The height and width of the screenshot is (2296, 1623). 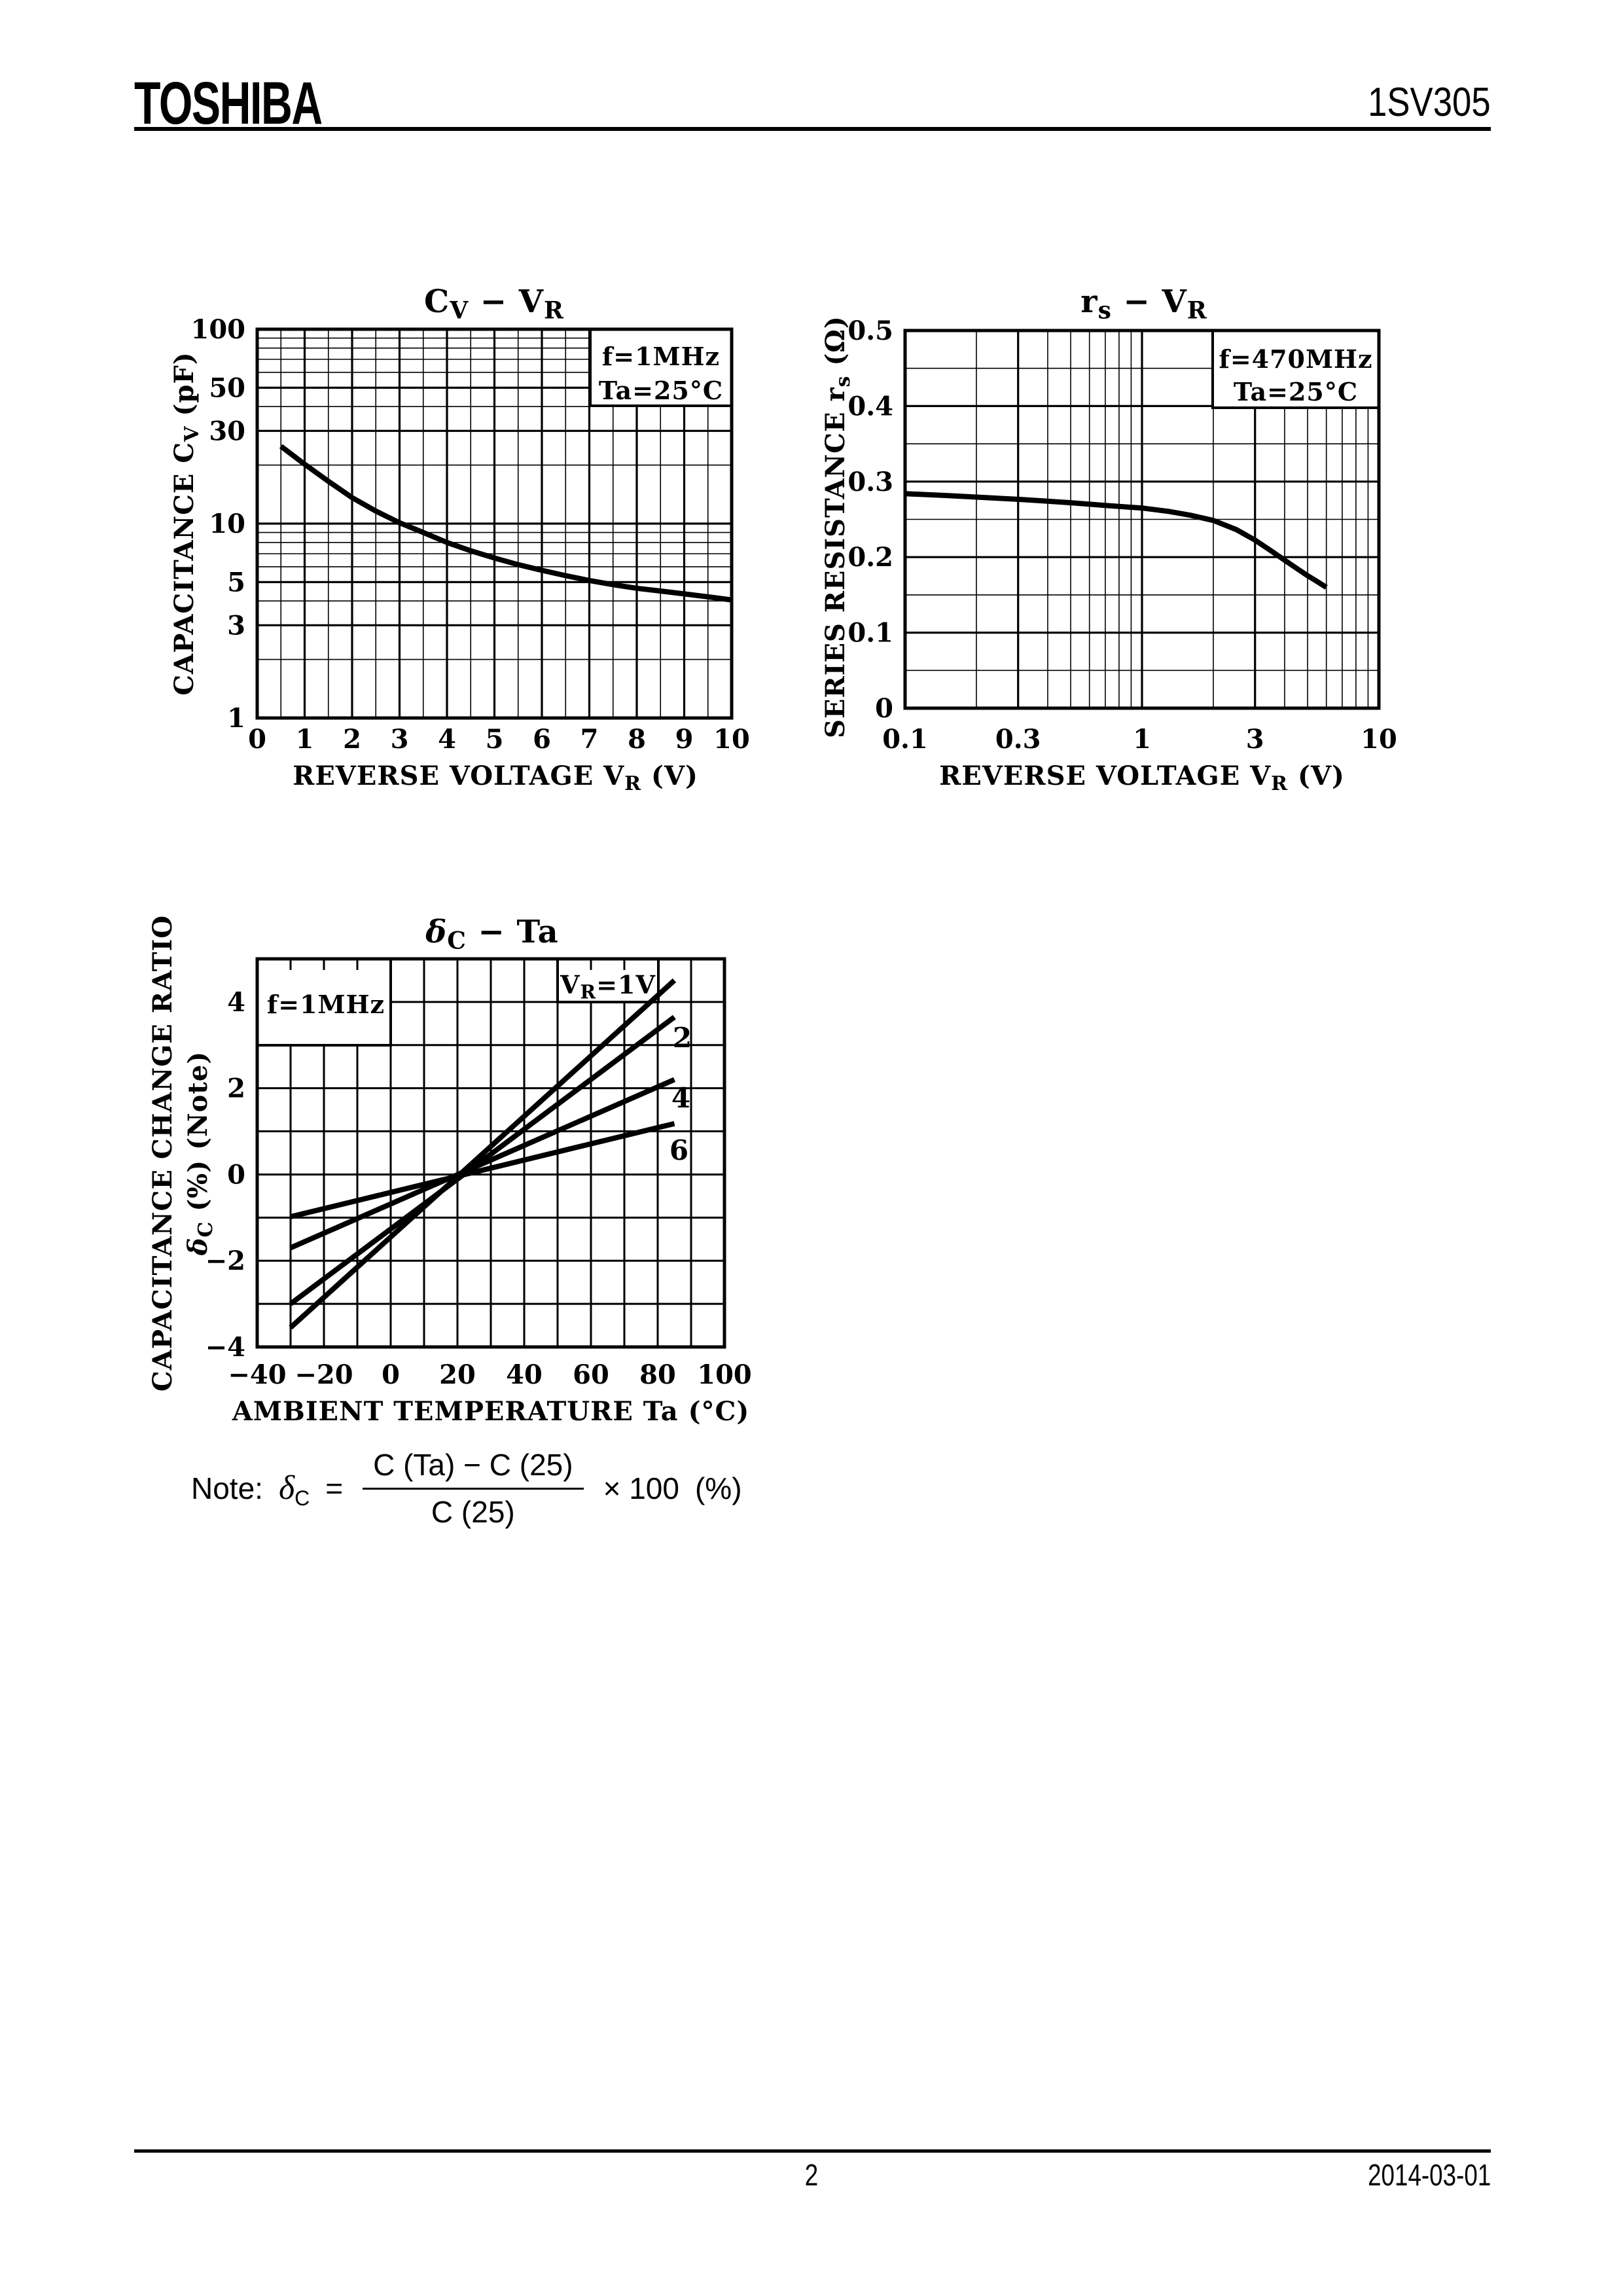 I want to click on cv_vr-title: CV − VR, so click(x=494, y=304).